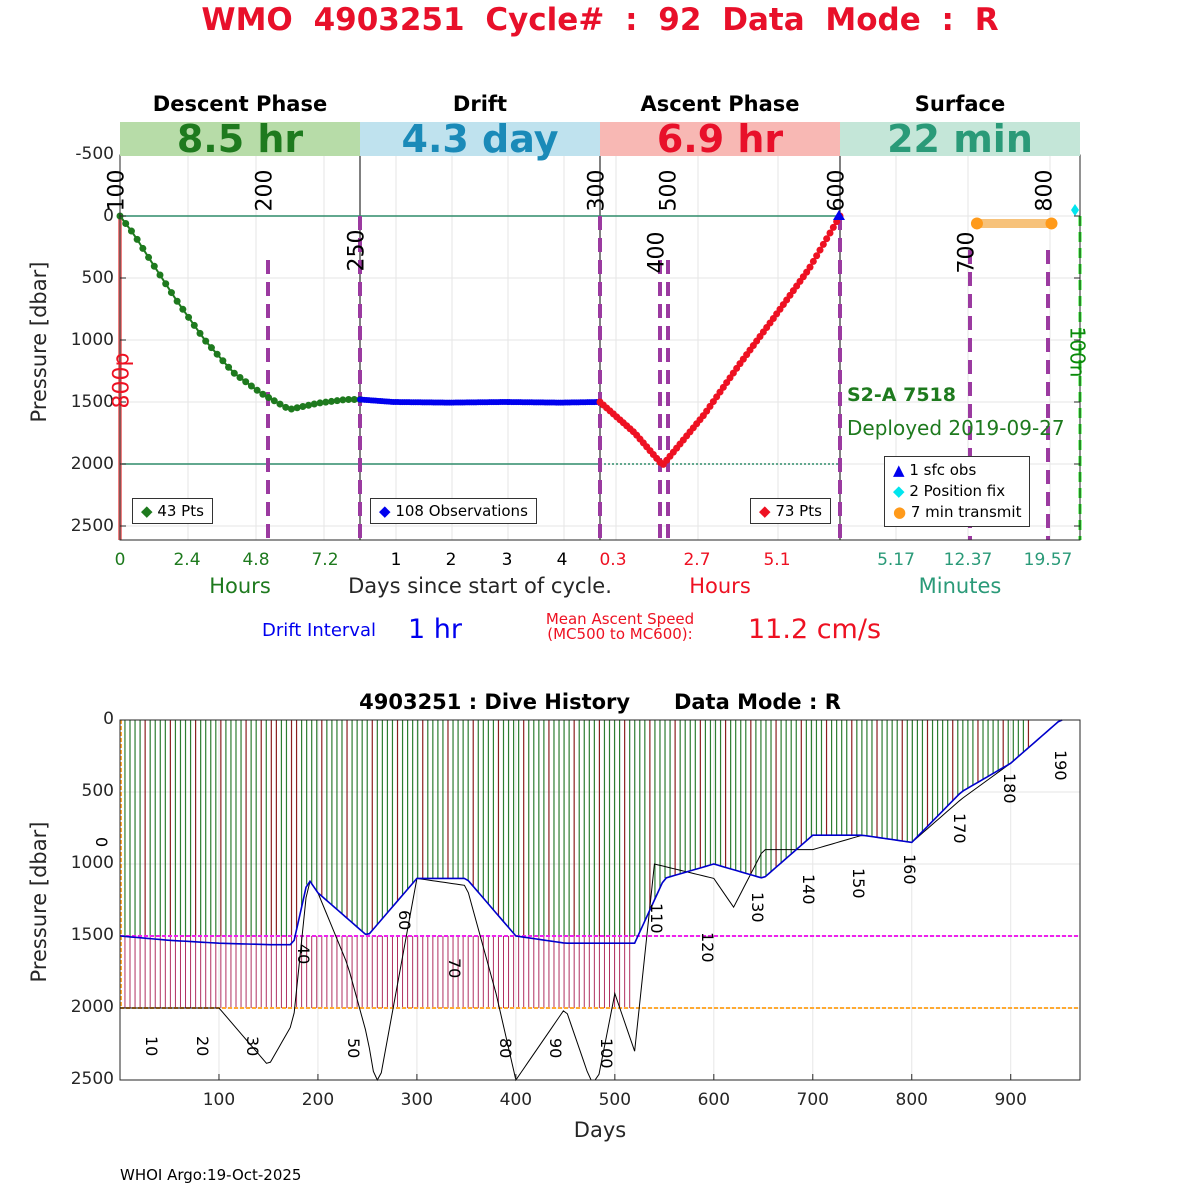 The height and width of the screenshot is (1200, 1200). I want to click on transmit-end-point, so click(1051, 223).